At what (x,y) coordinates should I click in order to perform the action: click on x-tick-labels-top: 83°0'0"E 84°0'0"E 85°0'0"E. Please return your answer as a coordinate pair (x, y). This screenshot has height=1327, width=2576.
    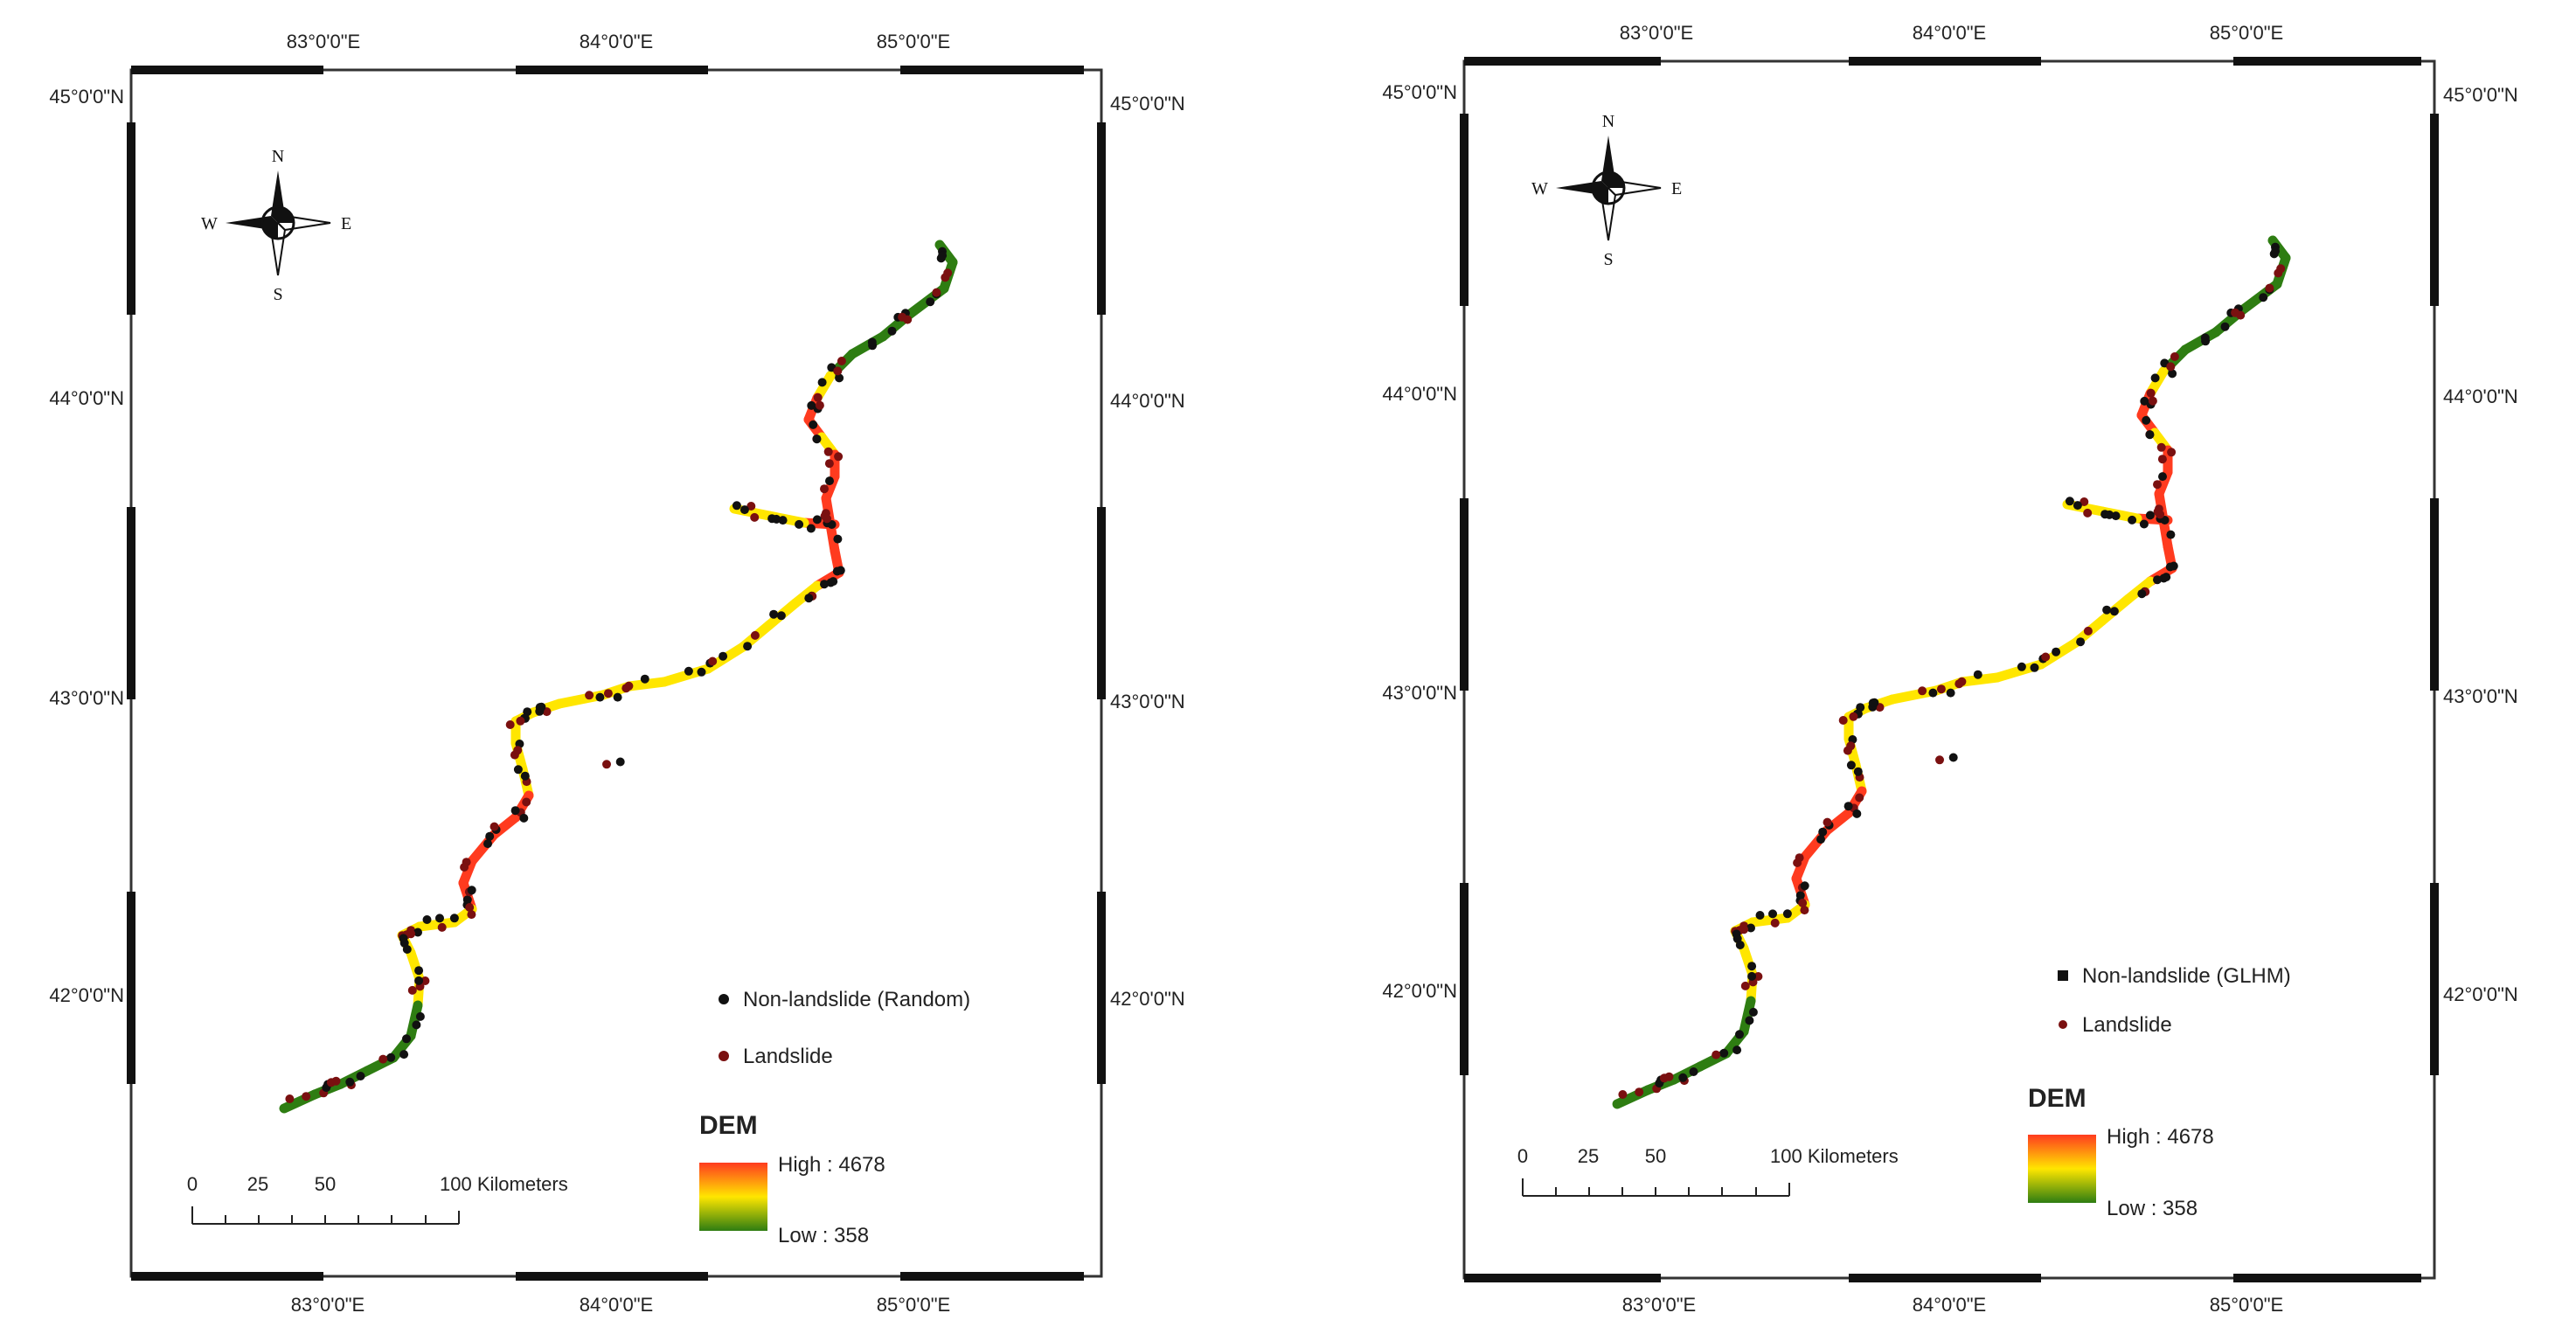
    Looking at the image, I should click on (618, 41).